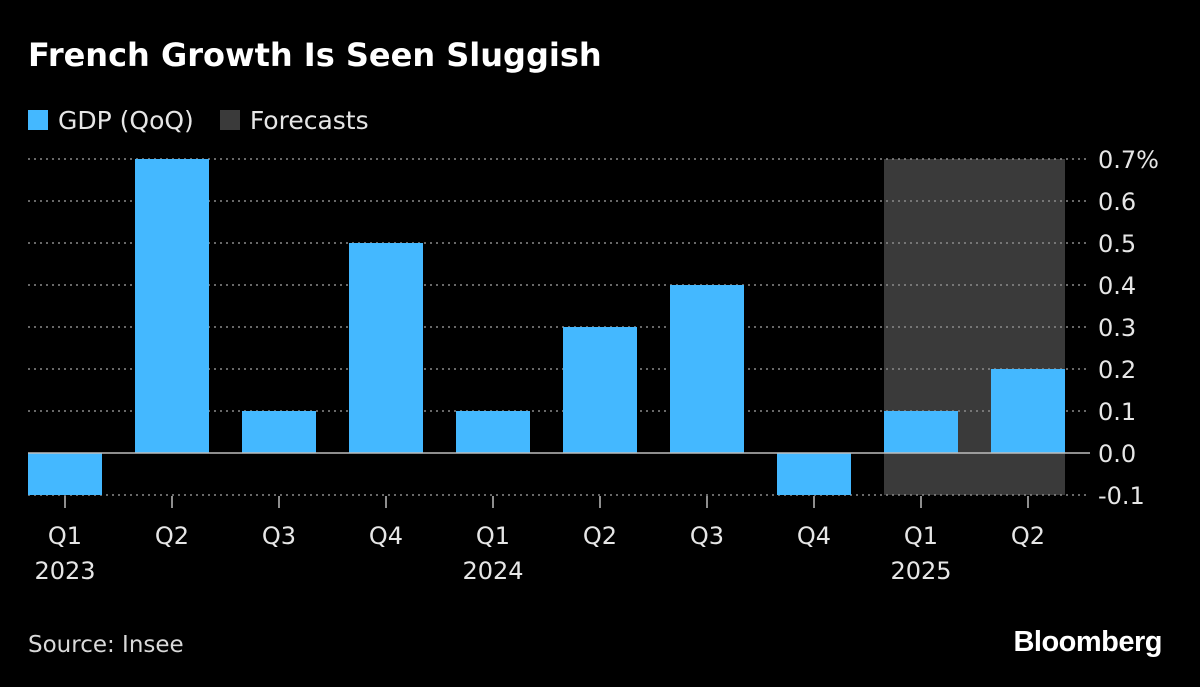  I want to click on legend-label-gdp: GDP (QoQ), so click(126, 120).